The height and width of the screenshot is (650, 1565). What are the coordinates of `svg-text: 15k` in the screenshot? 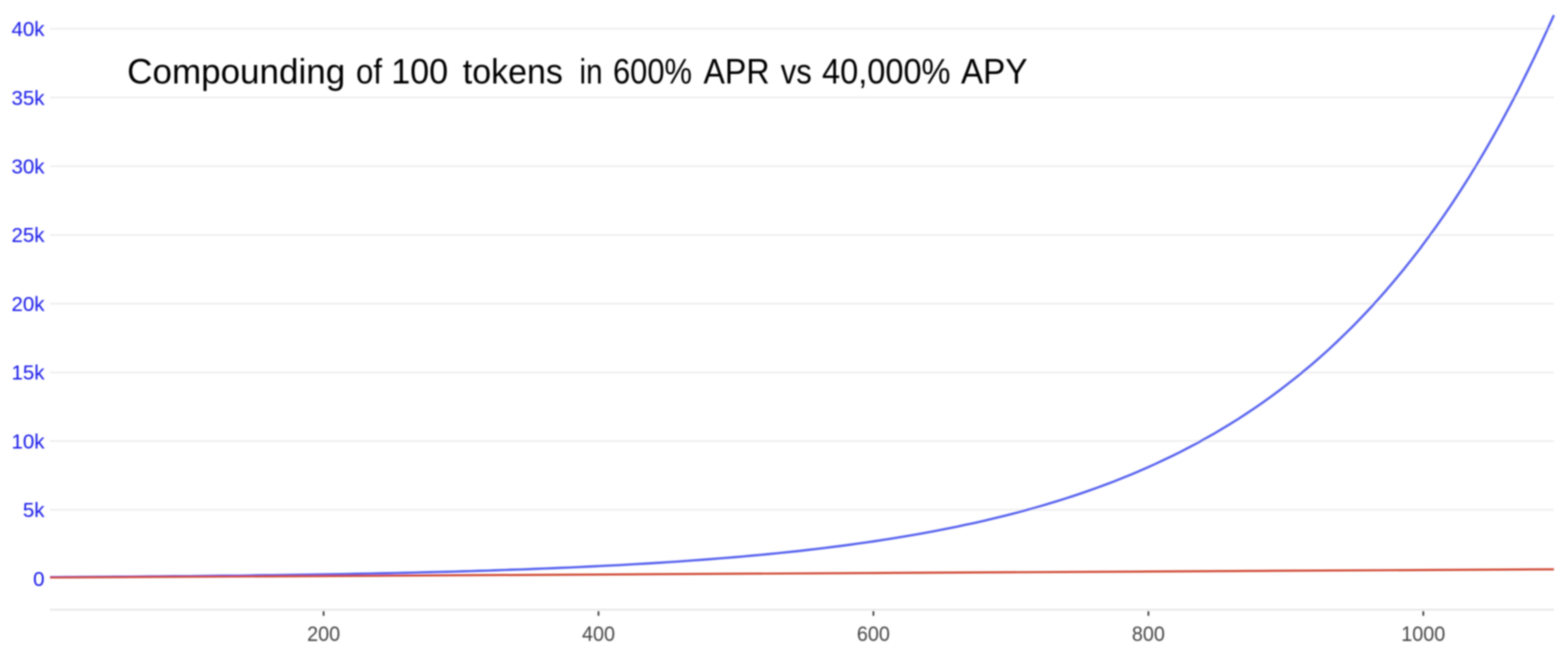 It's located at (28, 373).